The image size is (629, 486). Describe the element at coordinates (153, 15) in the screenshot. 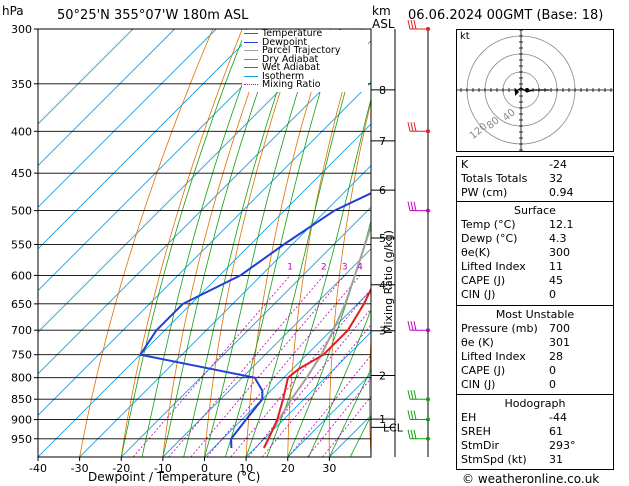

I see `location-title: 50°25'N 355°07'W 180m ASL` at that location.